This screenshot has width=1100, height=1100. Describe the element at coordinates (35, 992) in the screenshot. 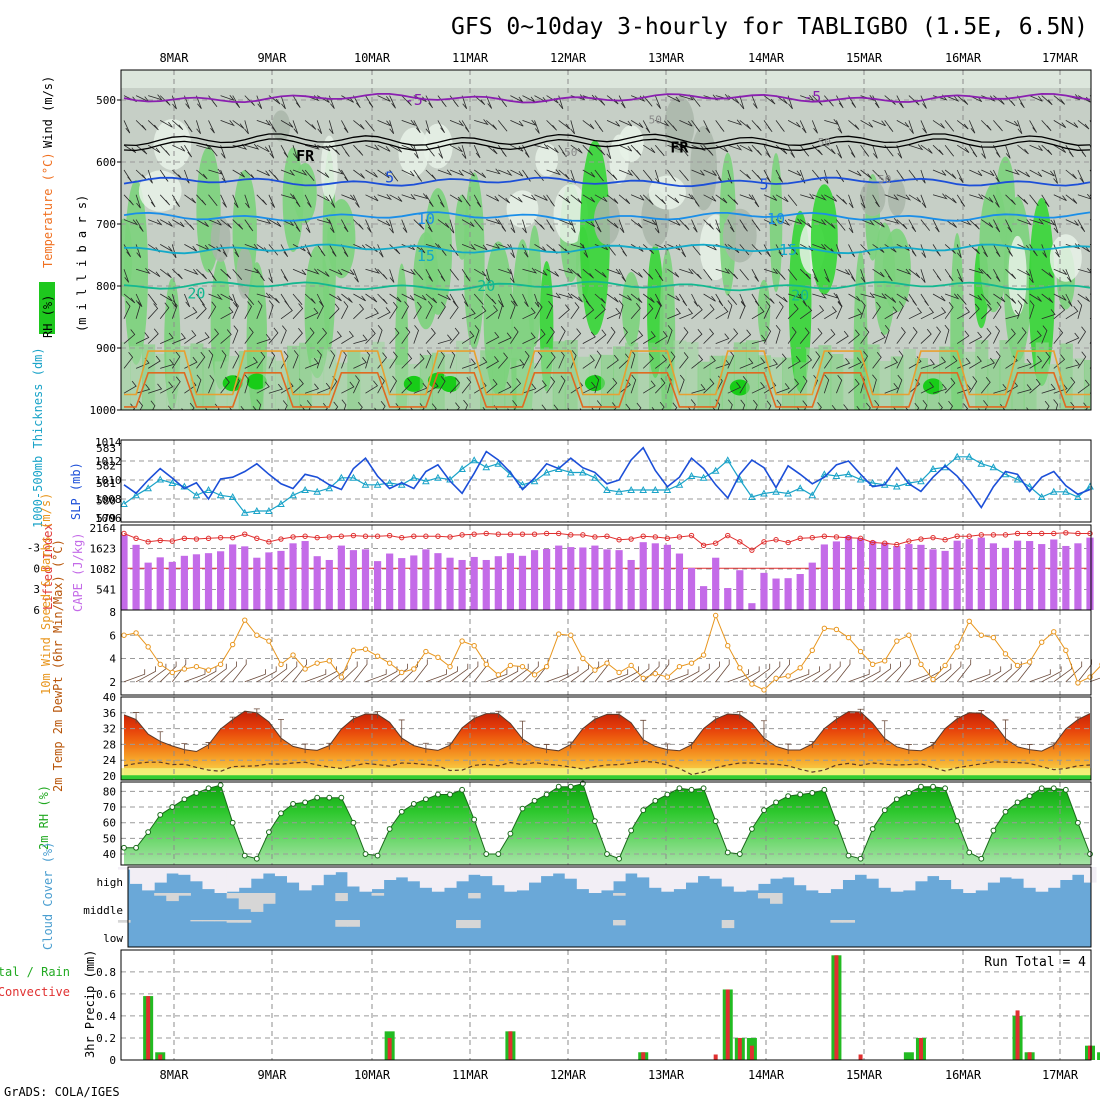

I see `precip-convective-label: Convective` at that location.